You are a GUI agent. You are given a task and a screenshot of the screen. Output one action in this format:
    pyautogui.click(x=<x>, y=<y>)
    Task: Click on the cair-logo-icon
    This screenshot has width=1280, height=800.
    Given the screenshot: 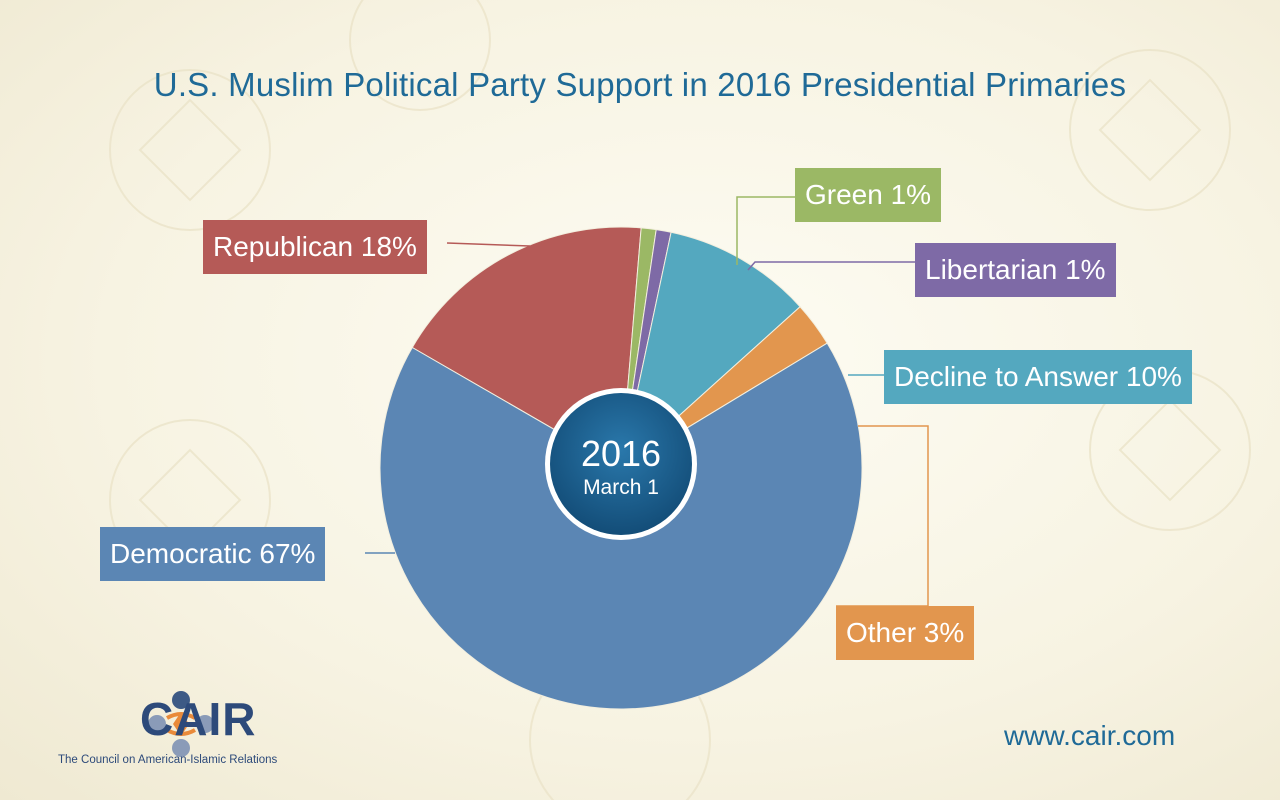 What is the action you would take?
    pyautogui.click(x=181, y=724)
    